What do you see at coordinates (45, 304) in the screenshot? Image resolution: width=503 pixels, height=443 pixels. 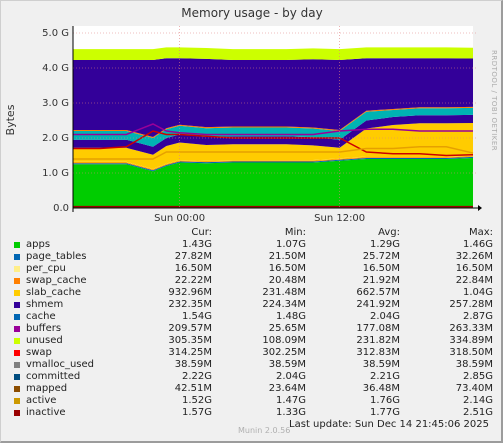 I see `legend-name: shmem` at bounding box center [45, 304].